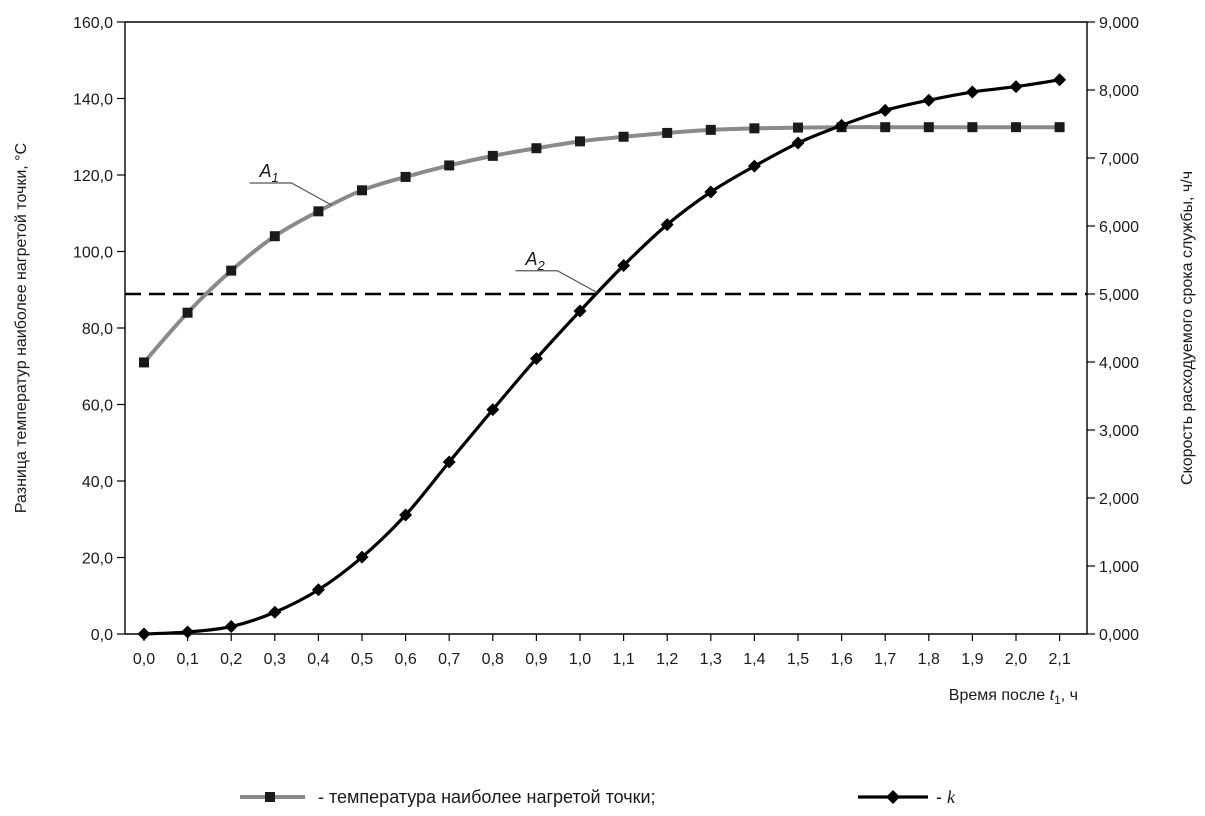 The width and height of the screenshot is (1205, 816). What do you see at coordinates (1119, 635) in the screenshot?
I see `y-right-tick-label: 0,000` at bounding box center [1119, 635].